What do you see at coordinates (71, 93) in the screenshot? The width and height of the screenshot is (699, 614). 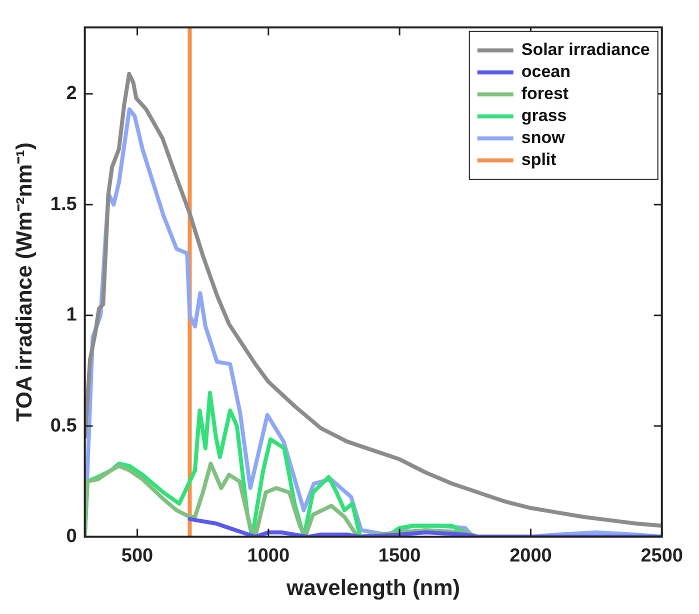 I see `y-tick-label: 2` at bounding box center [71, 93].